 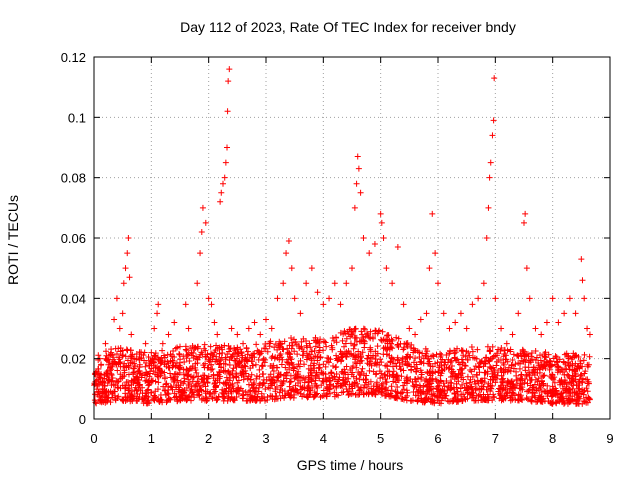 I want to click on y-tick-label: 0, so click(x=82, y=419).